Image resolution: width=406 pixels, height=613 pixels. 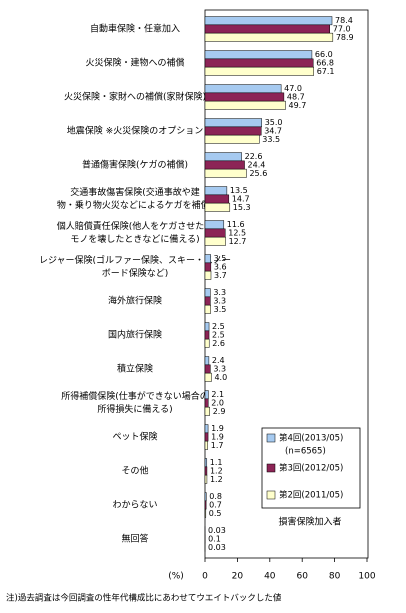 I want to click on legend-box, so click(x=311, y=468).